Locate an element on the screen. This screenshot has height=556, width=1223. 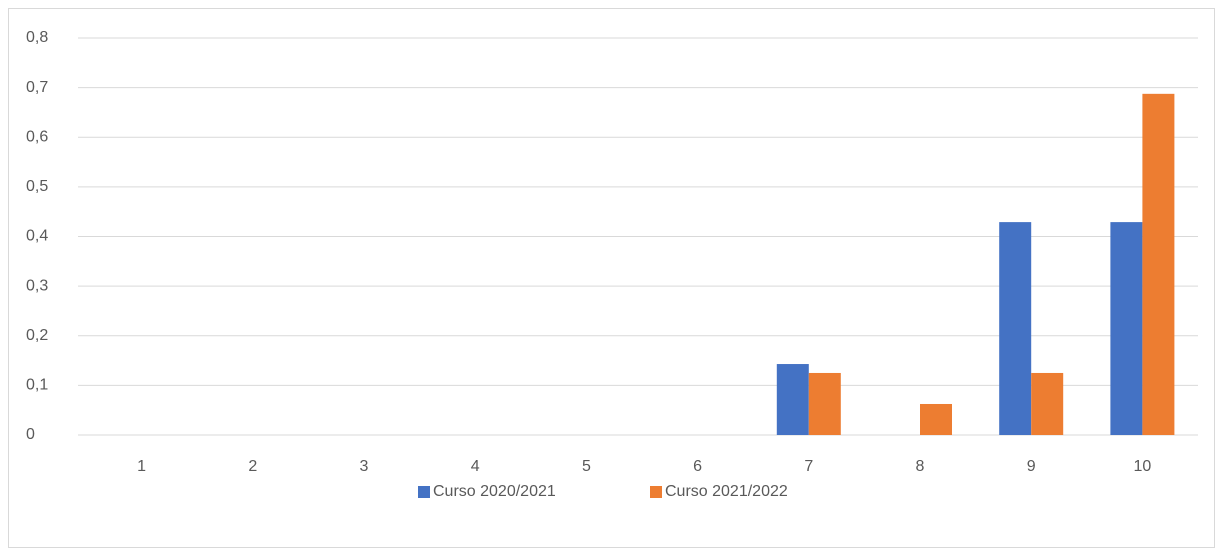
x-tick-label: 9 is located at coordinates (1031, 466).